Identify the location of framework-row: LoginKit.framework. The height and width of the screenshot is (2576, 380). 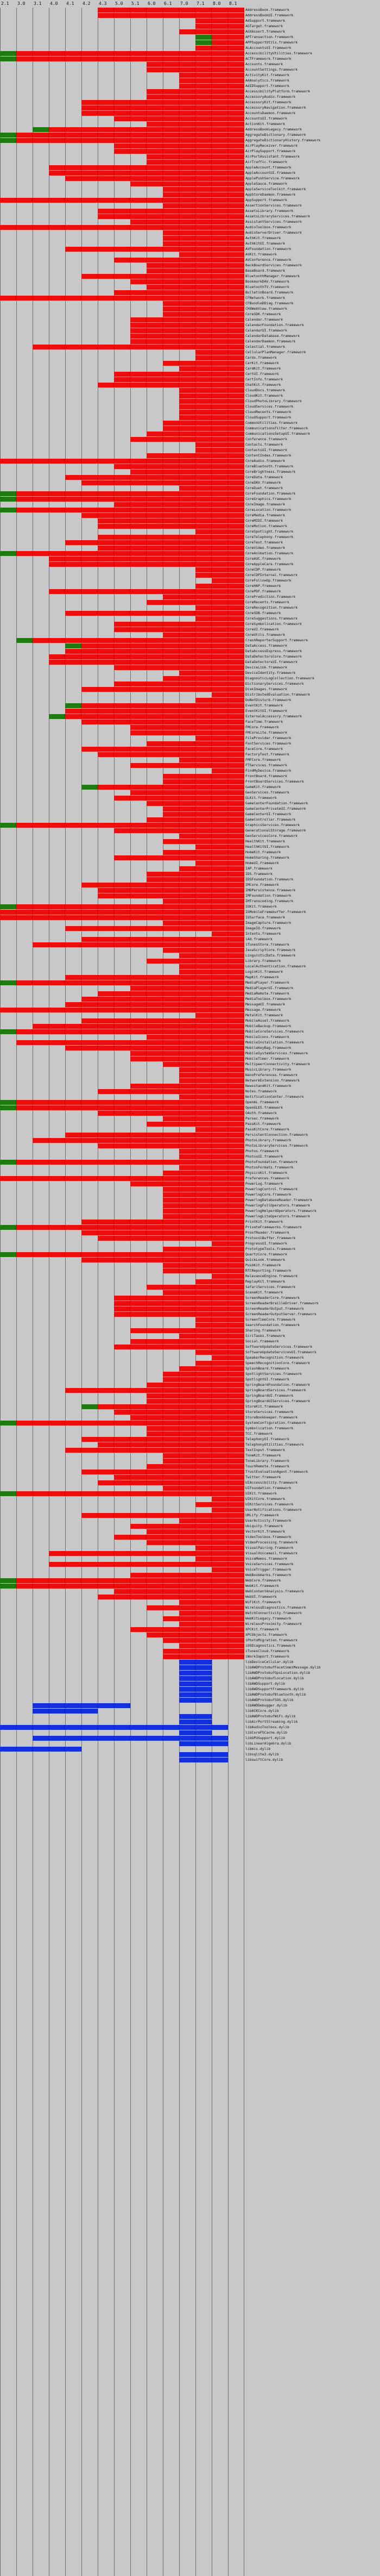
(190, 972).